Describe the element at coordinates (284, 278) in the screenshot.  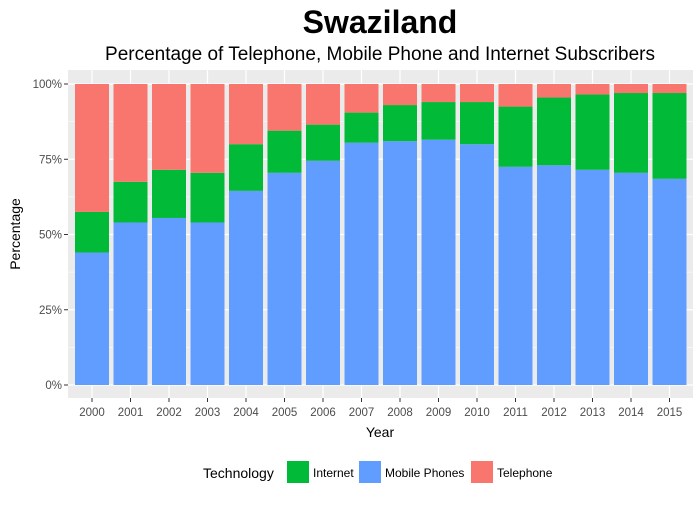
I see `bar-mobile-phones-2005` at that location.